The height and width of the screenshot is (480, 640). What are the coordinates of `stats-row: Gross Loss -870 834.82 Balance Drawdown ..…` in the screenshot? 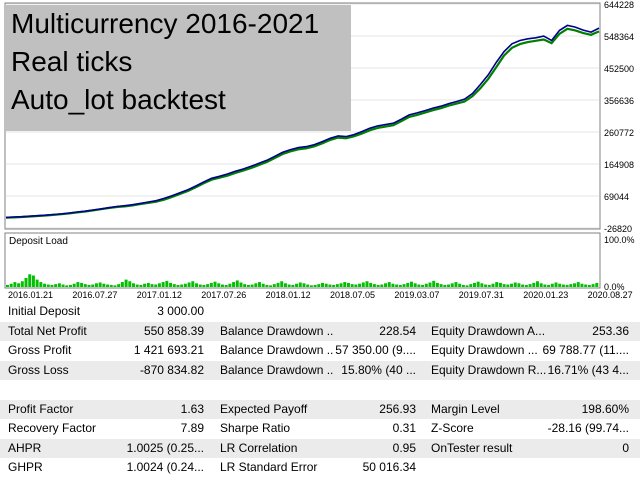 It's located at (320, 370).